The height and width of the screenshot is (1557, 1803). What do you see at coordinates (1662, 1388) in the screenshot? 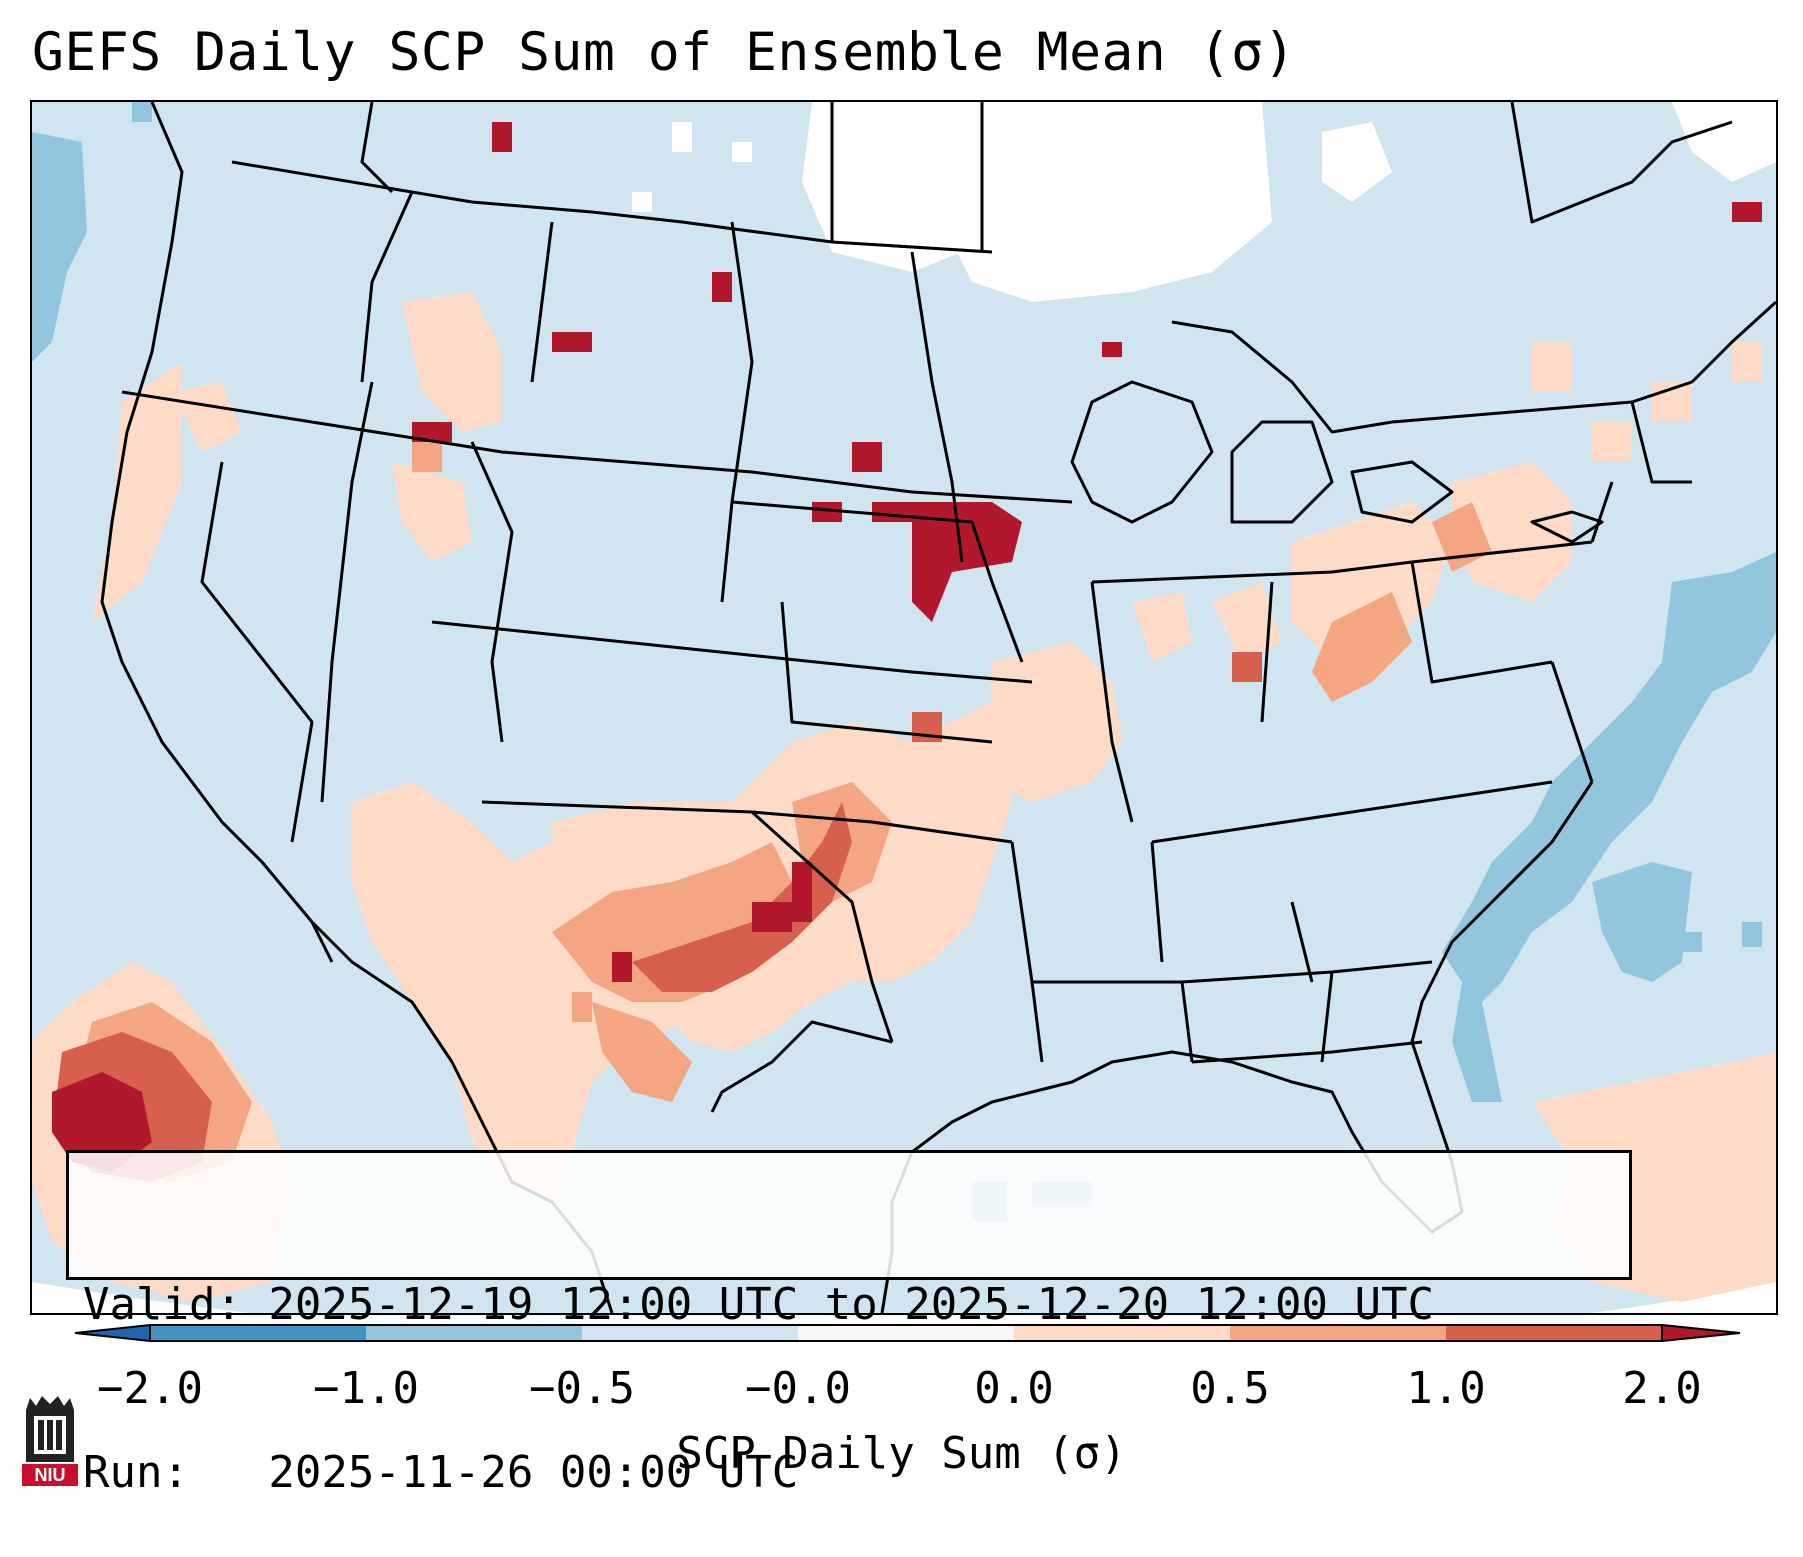
I see `colorbar-tick: 2.0` at bounding box center [1662, 1388].